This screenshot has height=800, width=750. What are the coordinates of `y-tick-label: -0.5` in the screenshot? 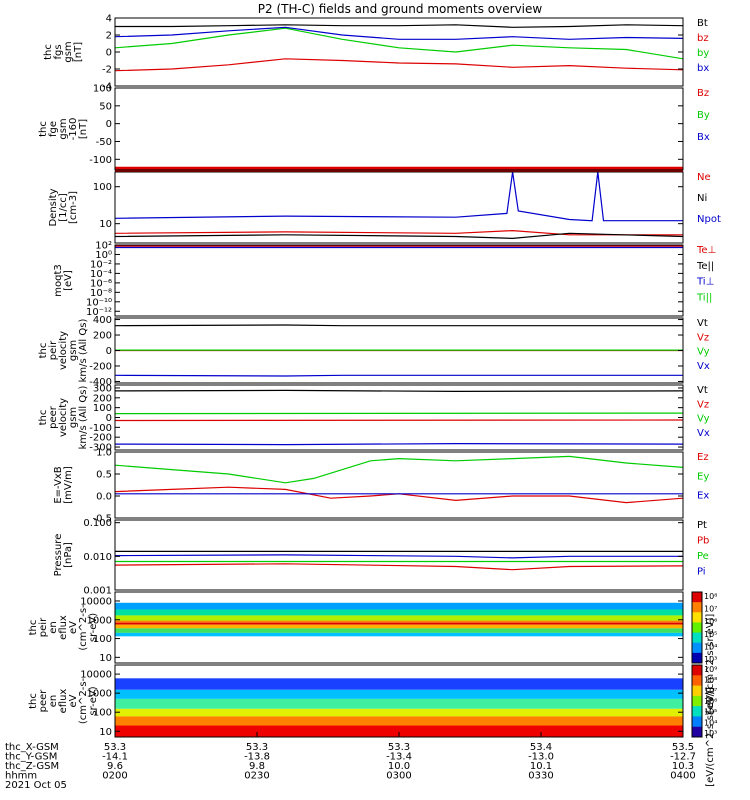 It's located at (102, 519).